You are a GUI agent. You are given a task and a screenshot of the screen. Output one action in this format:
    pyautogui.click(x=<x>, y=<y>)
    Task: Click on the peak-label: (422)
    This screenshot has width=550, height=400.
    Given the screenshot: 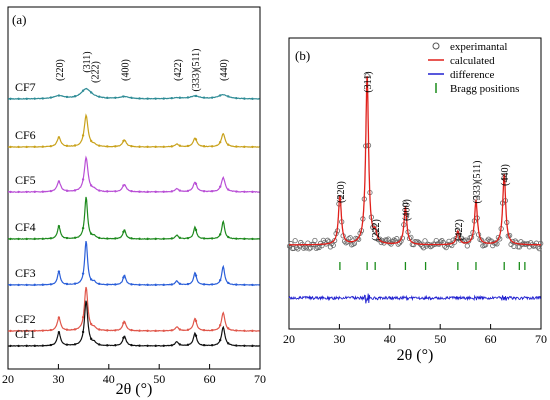 What is the action you would take?
    pyautogui.click(x=178, y=70)
    